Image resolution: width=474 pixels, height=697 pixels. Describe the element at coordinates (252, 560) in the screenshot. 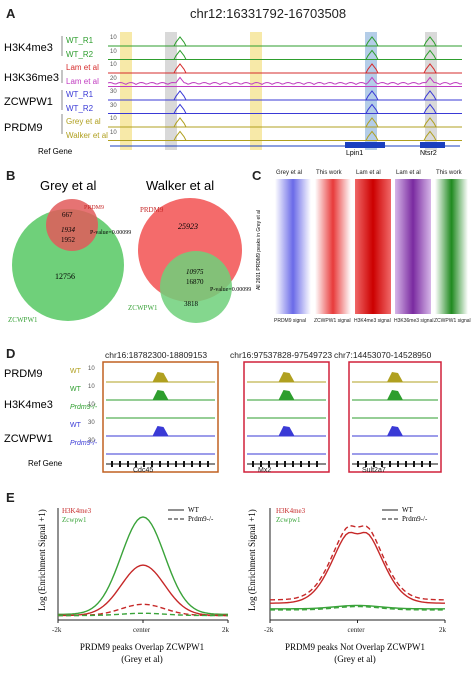

I see `e-ylabel-right: Log (Enrichment Signal +1)` at that location.